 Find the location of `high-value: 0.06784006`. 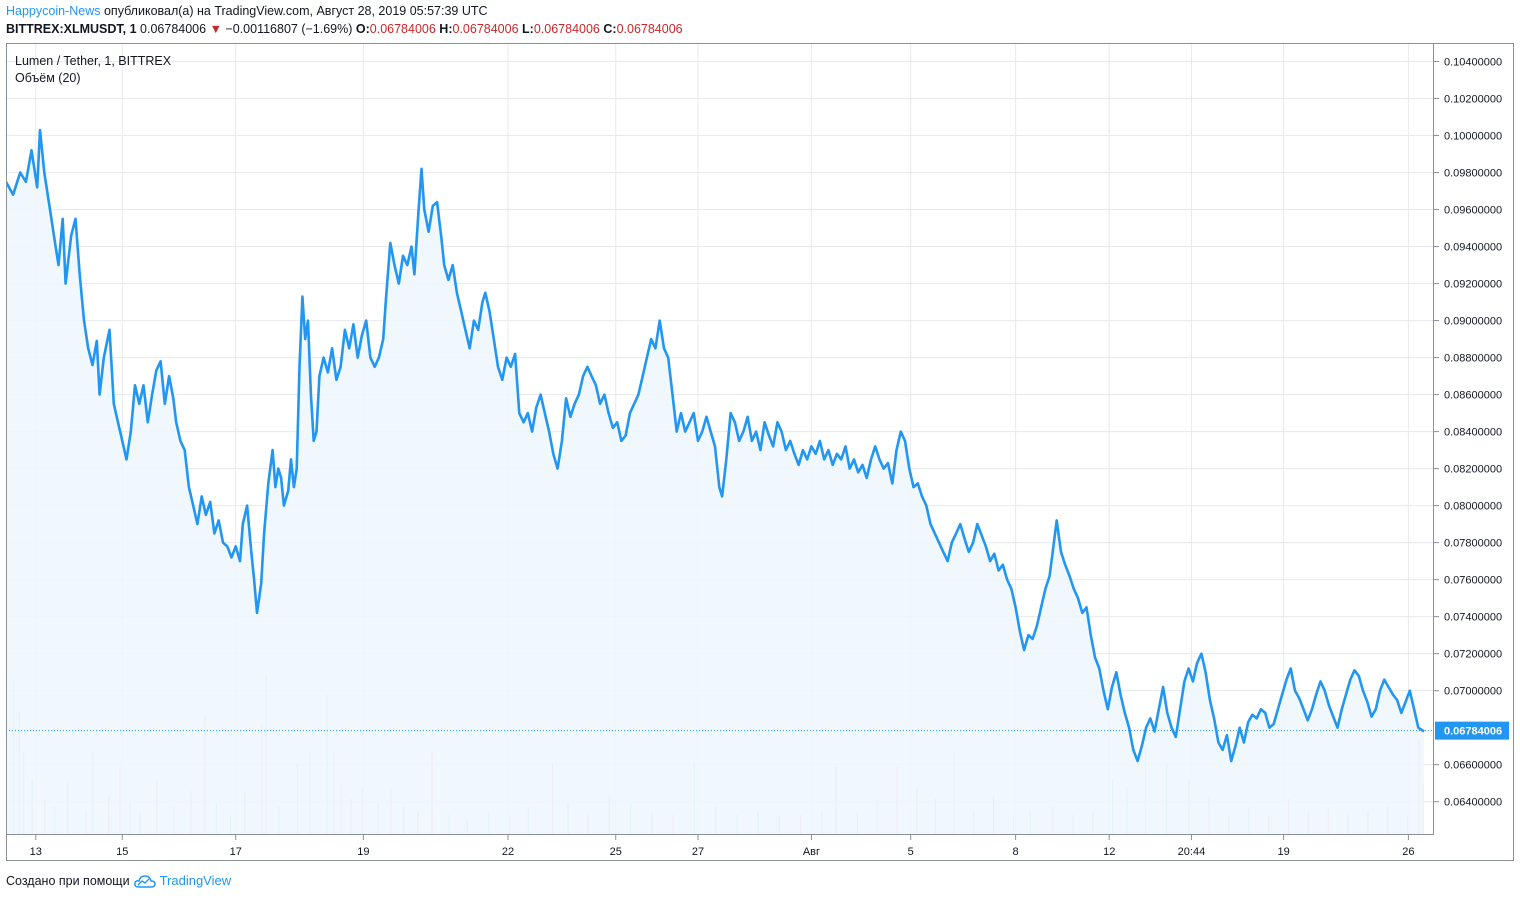

high-value: 0.06784006 is located at coordinates (485, 29).